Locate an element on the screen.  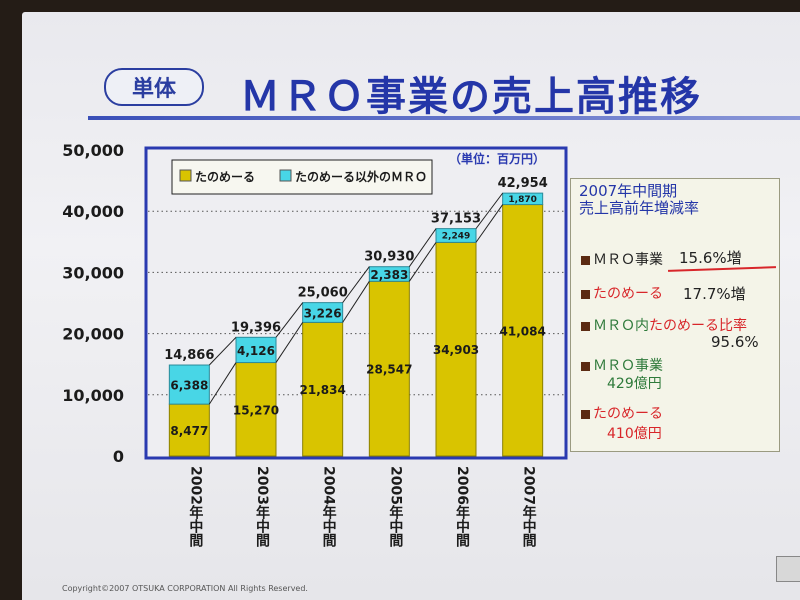
bar-label-tanomeru: 34,903 is located at coordinates (456, 350).